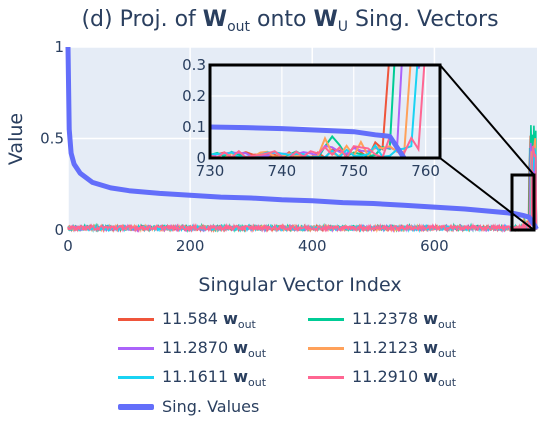  What do you see at coordinates (308, 141) in the screenshot?
I see `inset-sing-values-line` at bounding box center [308, 141].